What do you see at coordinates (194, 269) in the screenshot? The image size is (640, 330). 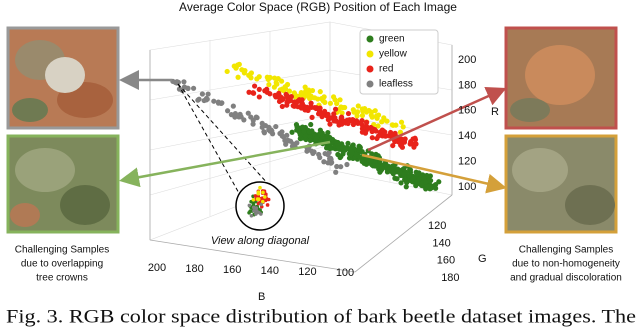 I see `b-tick-label: 180` at bounding box center [194, 269].